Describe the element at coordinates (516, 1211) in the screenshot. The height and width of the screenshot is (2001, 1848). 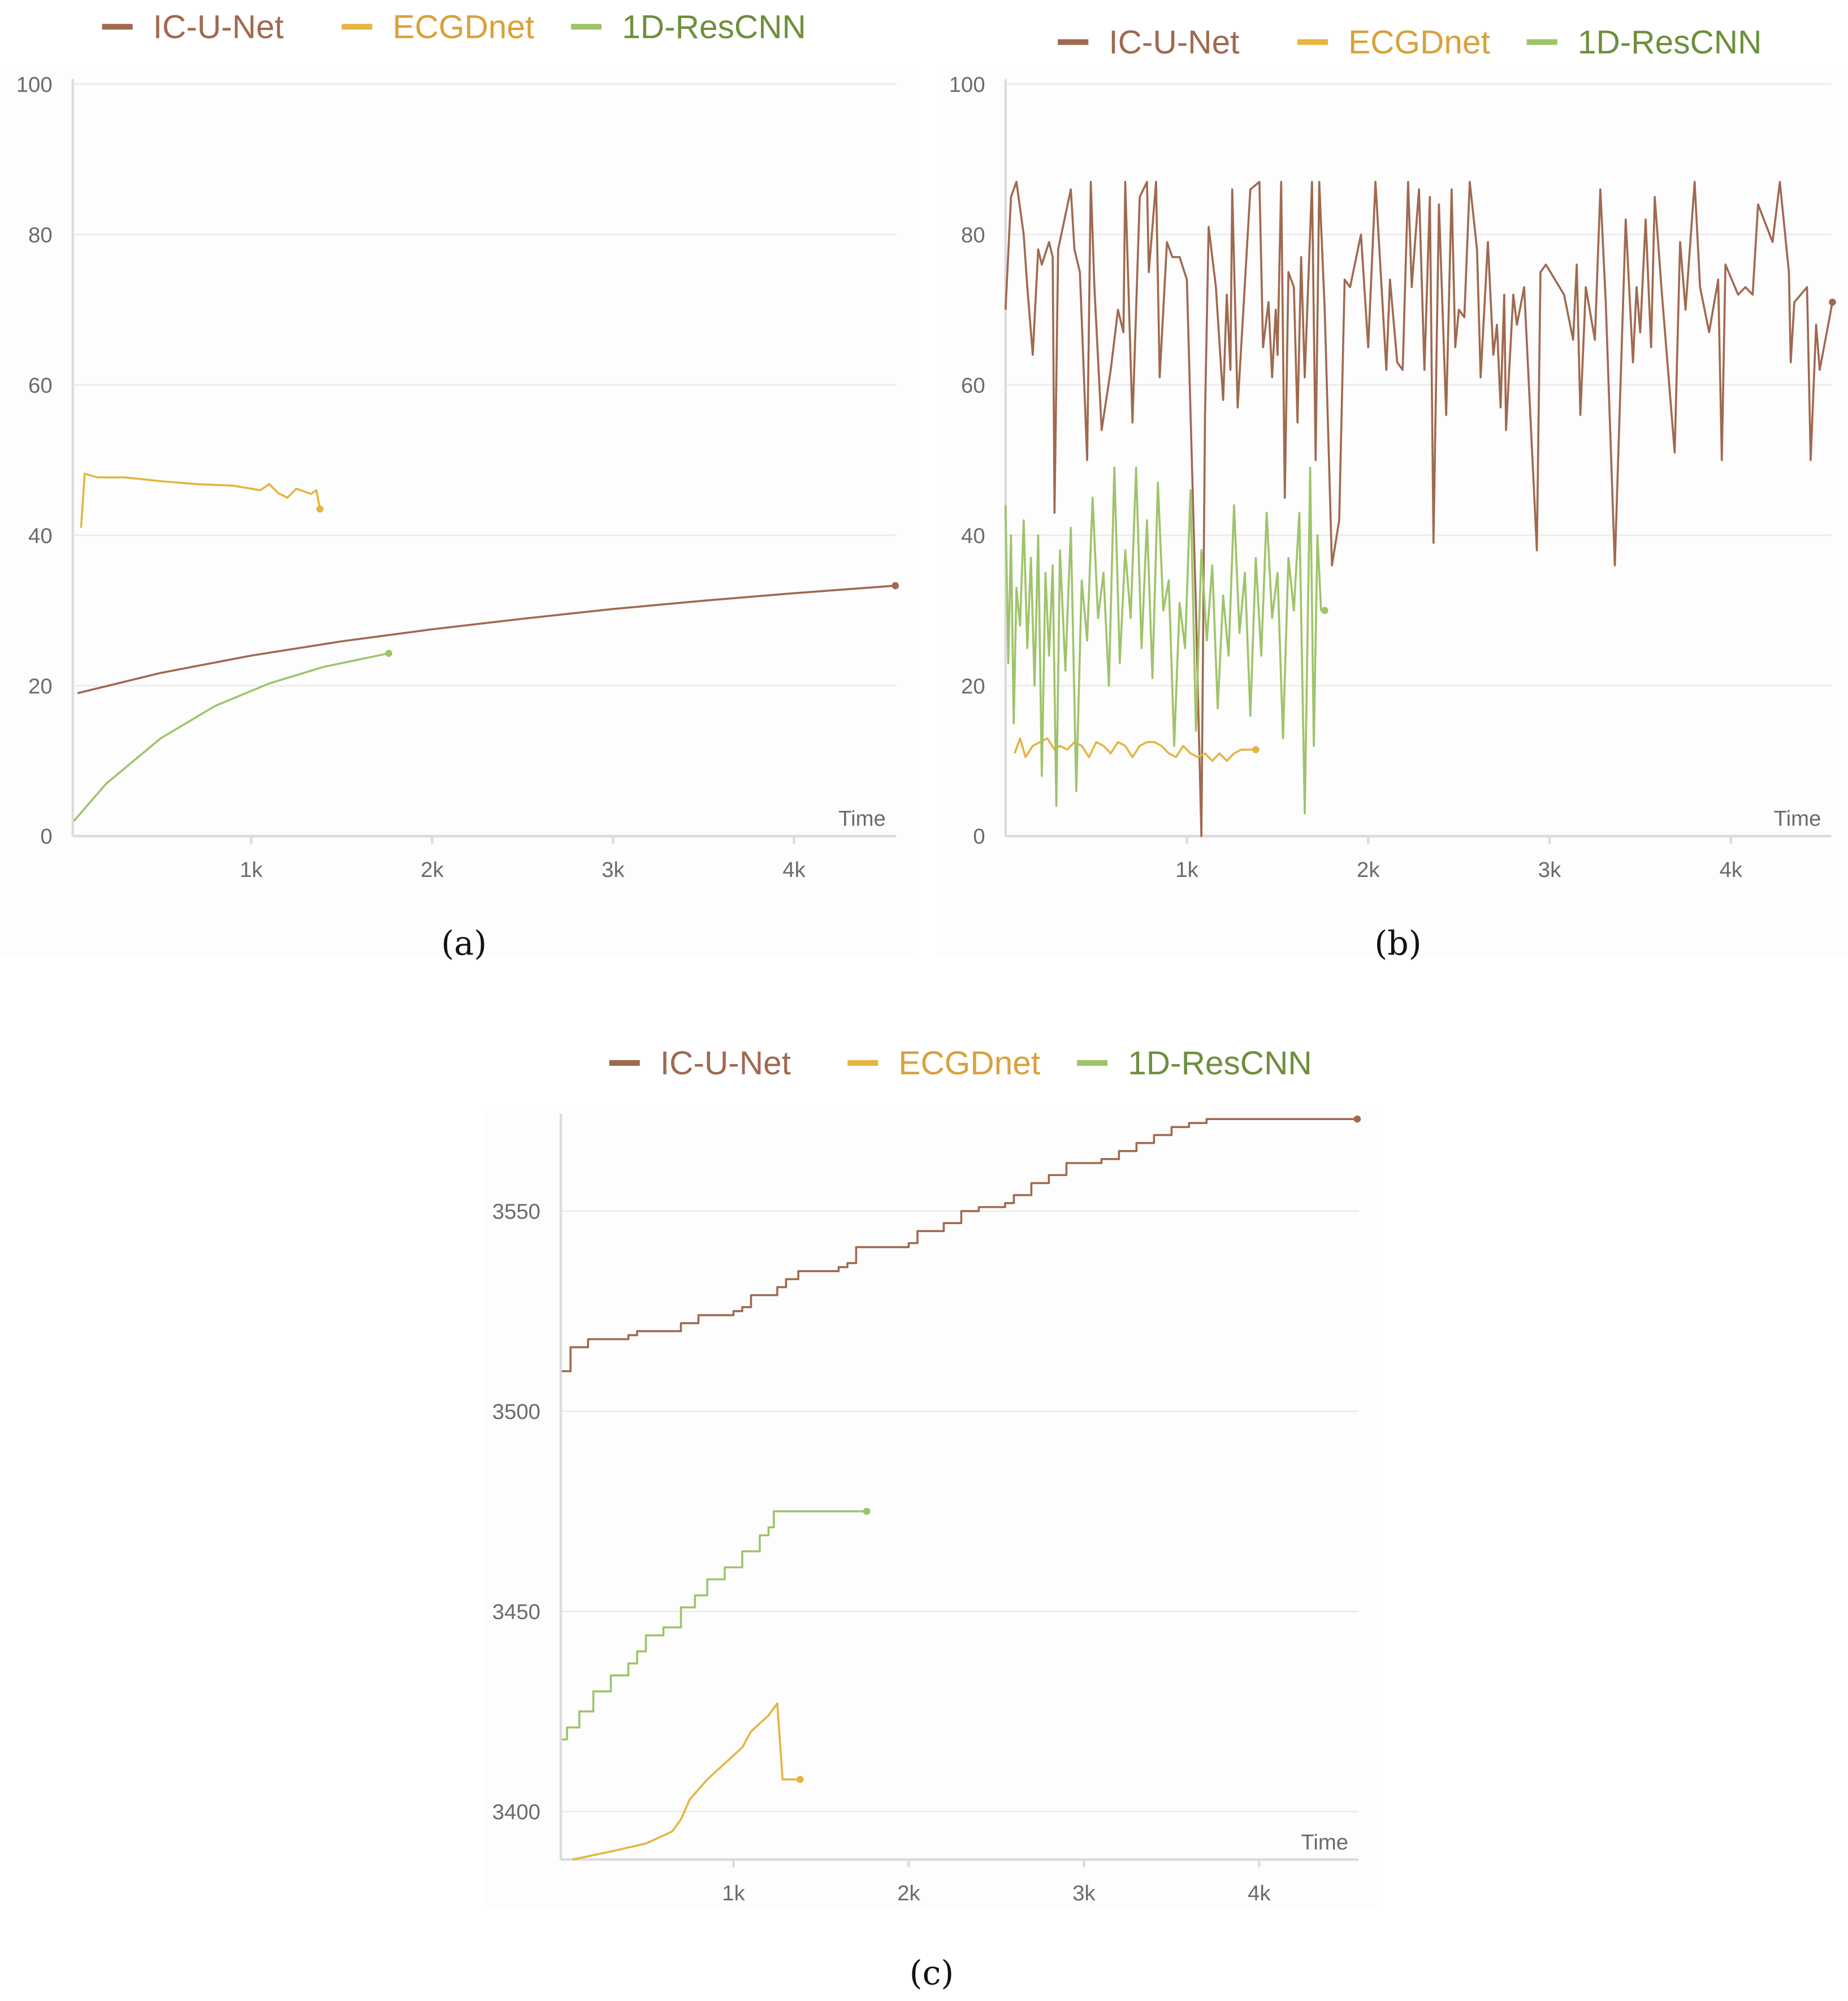
I see `y-tick-label: 3550` at that location.